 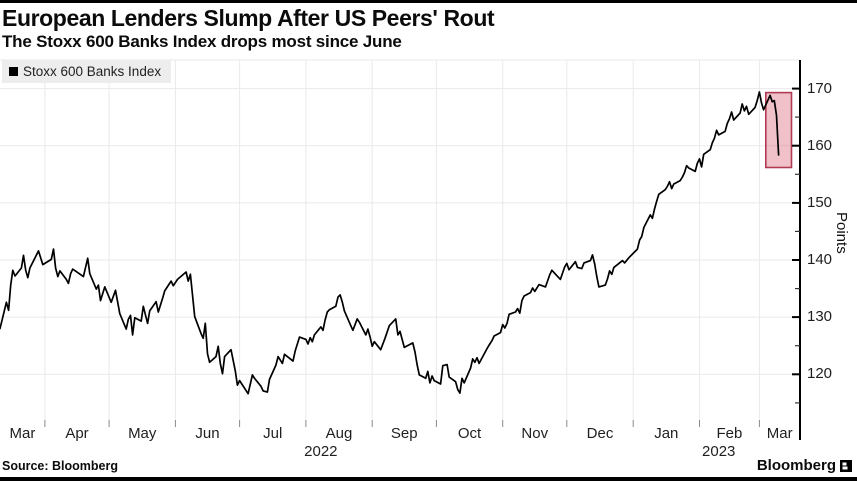 What do you see at coordinates (469, 433) in the screenshot?
I see `x-axis-month-label: Oct` at bounding box center [469, 433].